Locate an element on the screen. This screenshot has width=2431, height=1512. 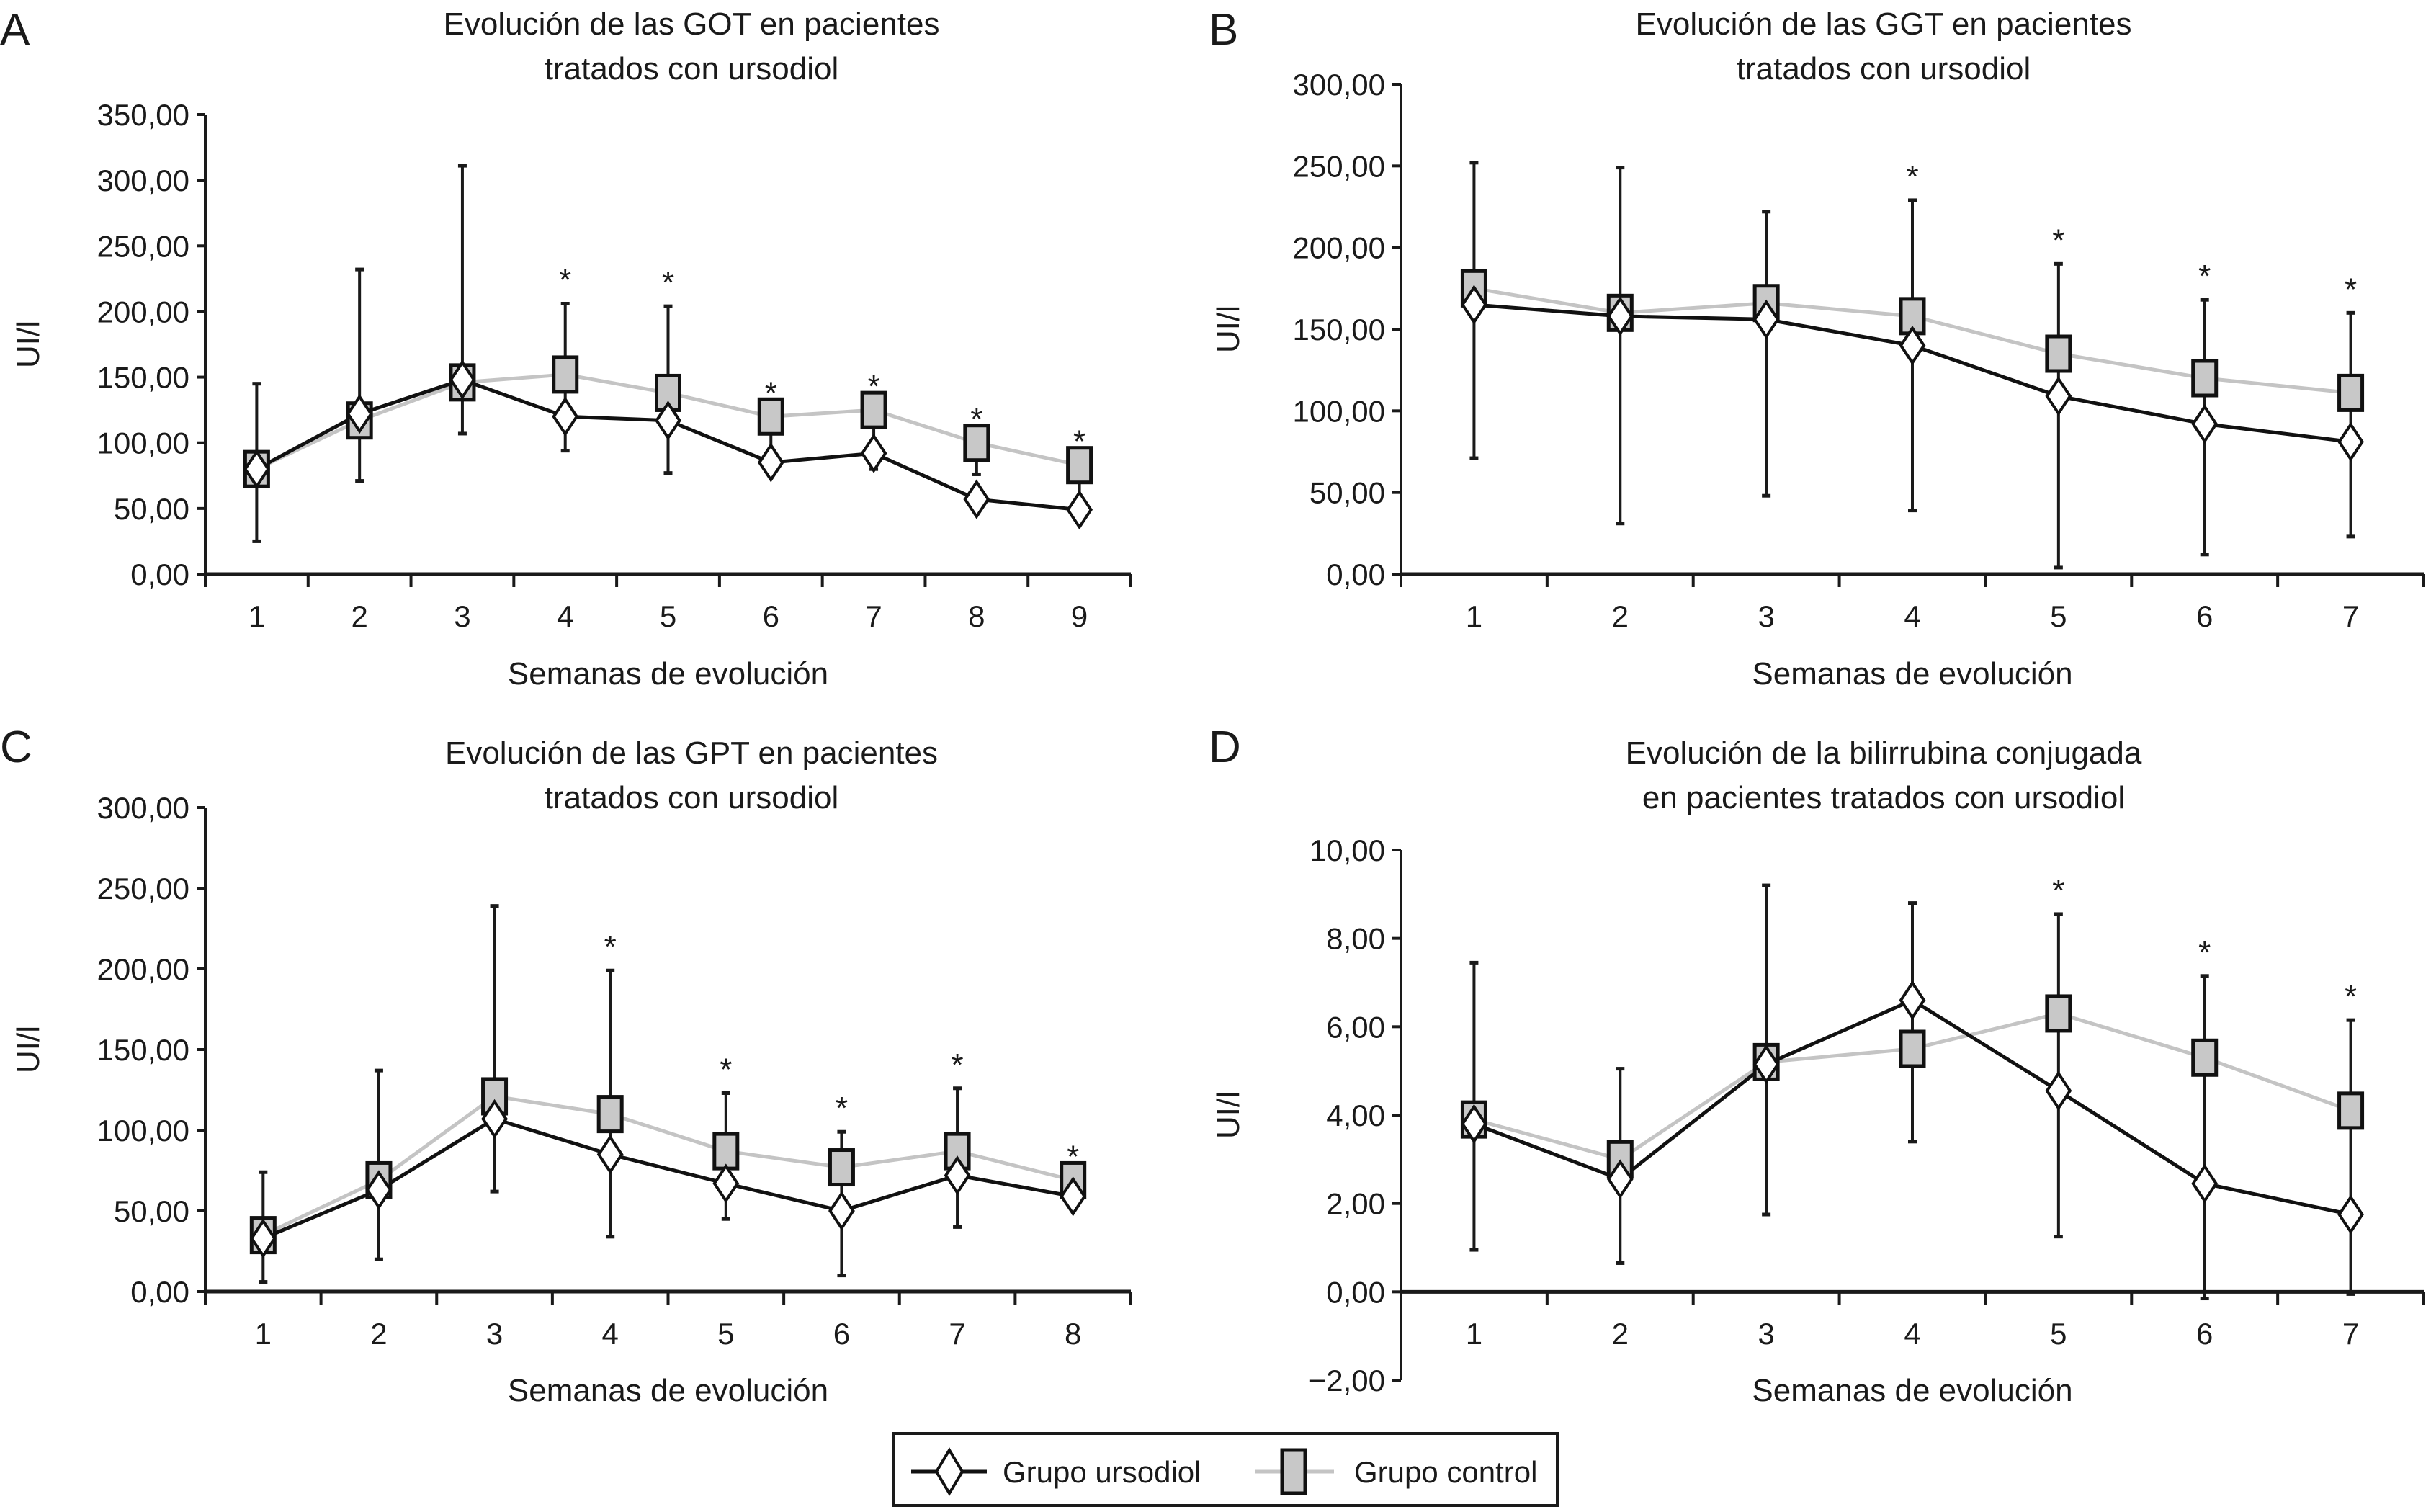
y-tick-label: 150,00 is located at coordinates (143, 378).